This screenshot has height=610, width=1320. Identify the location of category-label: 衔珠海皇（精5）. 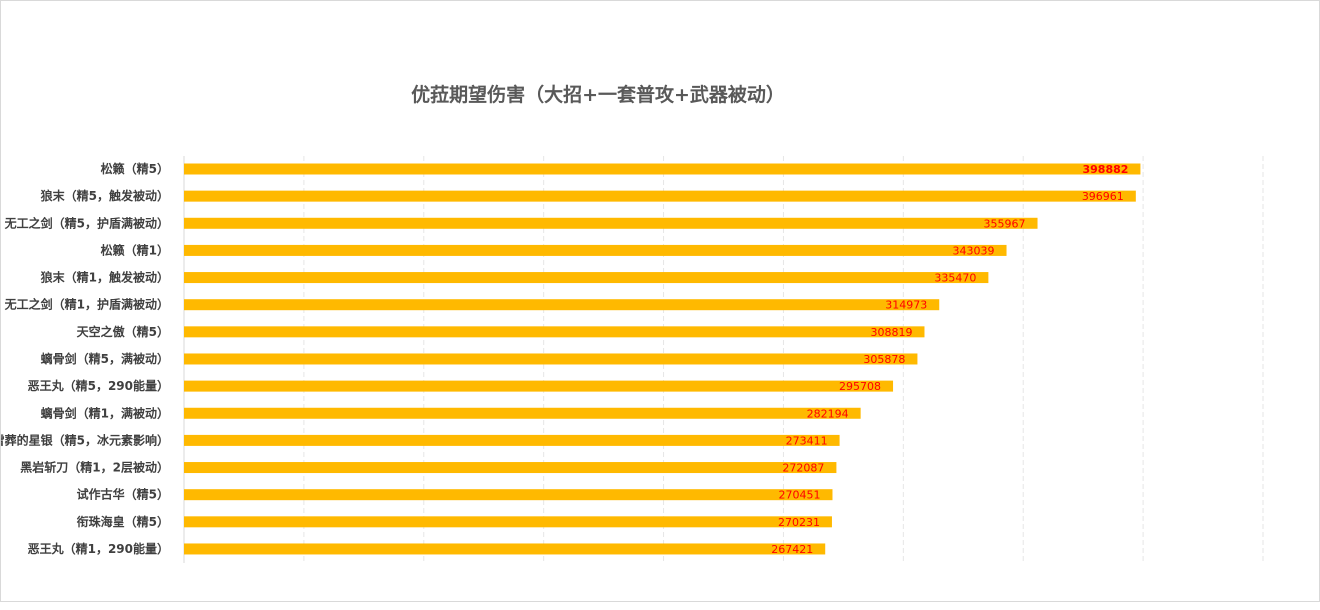
(123, 521).